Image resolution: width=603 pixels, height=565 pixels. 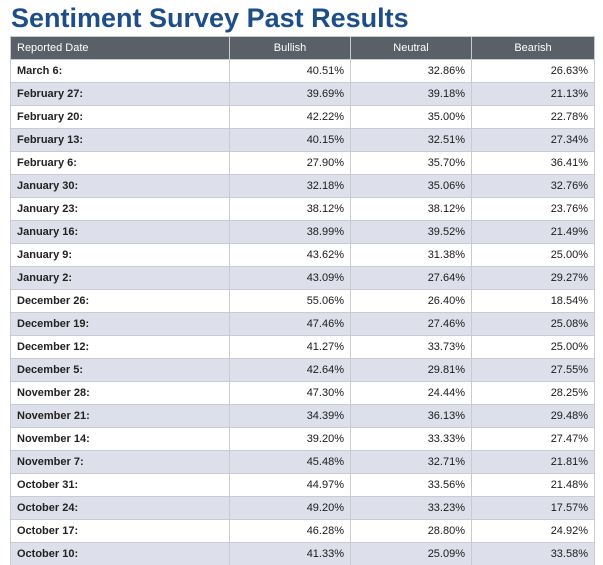 What do you see at coordinates (290, 485) in the screenshot?
I see `cell-bullish: 44.97%` at bounding box center [290, 485].